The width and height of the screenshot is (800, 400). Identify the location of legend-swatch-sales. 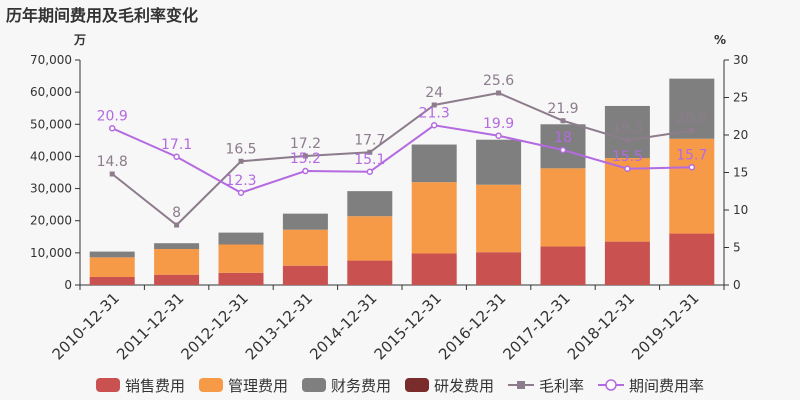
(107, 385).